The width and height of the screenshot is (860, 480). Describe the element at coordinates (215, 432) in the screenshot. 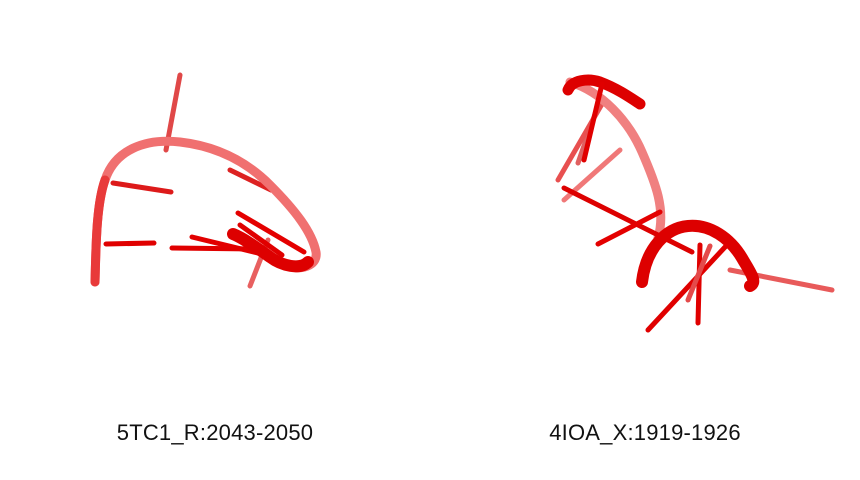

I see `structure-label: 5TC1_R:2043-2050` at that location.